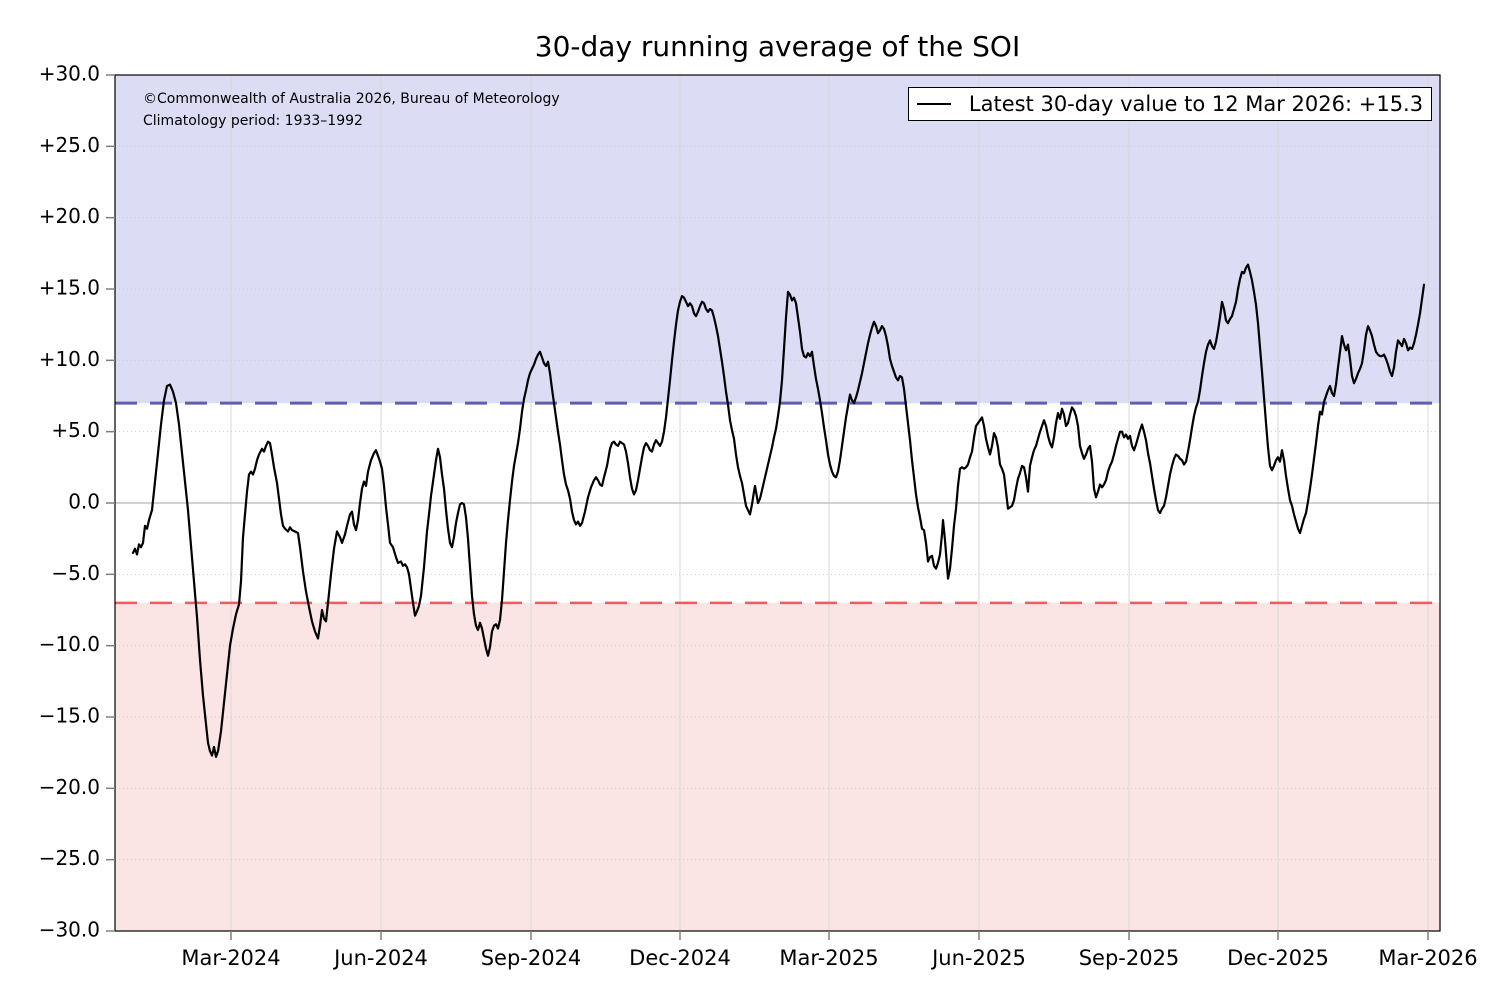  Describe the element at coordinates (253, 121) in the screenshot. I see `climatology-text: Climatology period: 1933–1992` at that location.